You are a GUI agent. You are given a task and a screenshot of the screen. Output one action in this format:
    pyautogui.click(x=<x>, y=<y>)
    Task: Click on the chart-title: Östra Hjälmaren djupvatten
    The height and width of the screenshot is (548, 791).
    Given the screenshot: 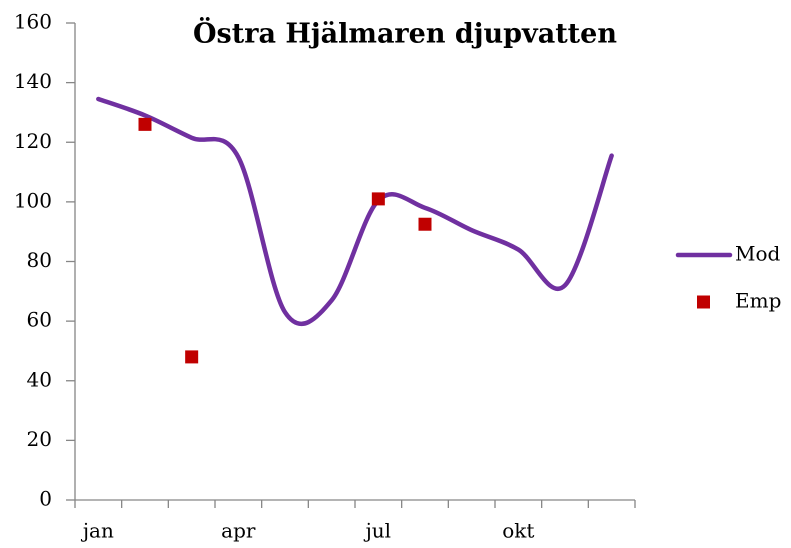 What is the action you would take?
    pyautogui.click(x=405, y=33)
    